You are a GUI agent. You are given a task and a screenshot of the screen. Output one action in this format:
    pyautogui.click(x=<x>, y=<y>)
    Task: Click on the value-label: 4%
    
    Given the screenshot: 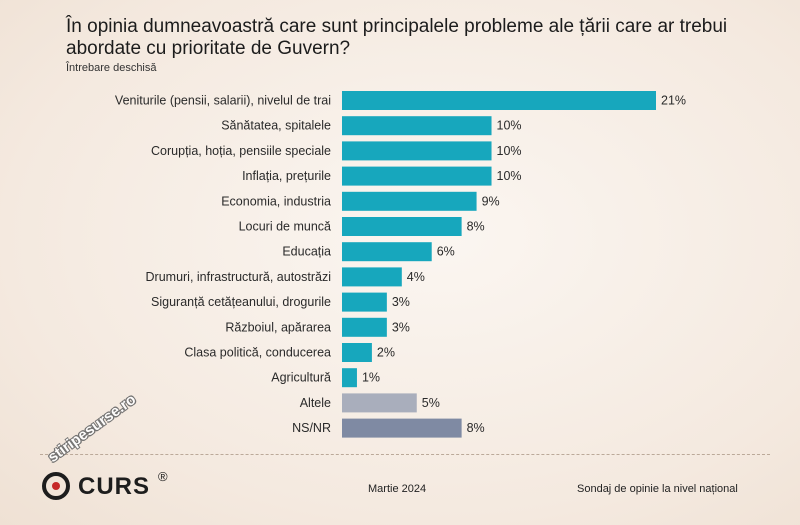 What is the action you would take?
    pyautogui.click(x=416, y=277)
    